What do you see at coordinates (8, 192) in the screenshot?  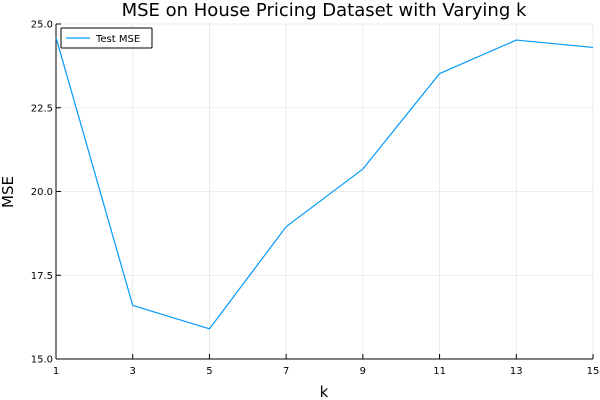 I see `y-axis-label: MSE` at bounding box center [8, 192].